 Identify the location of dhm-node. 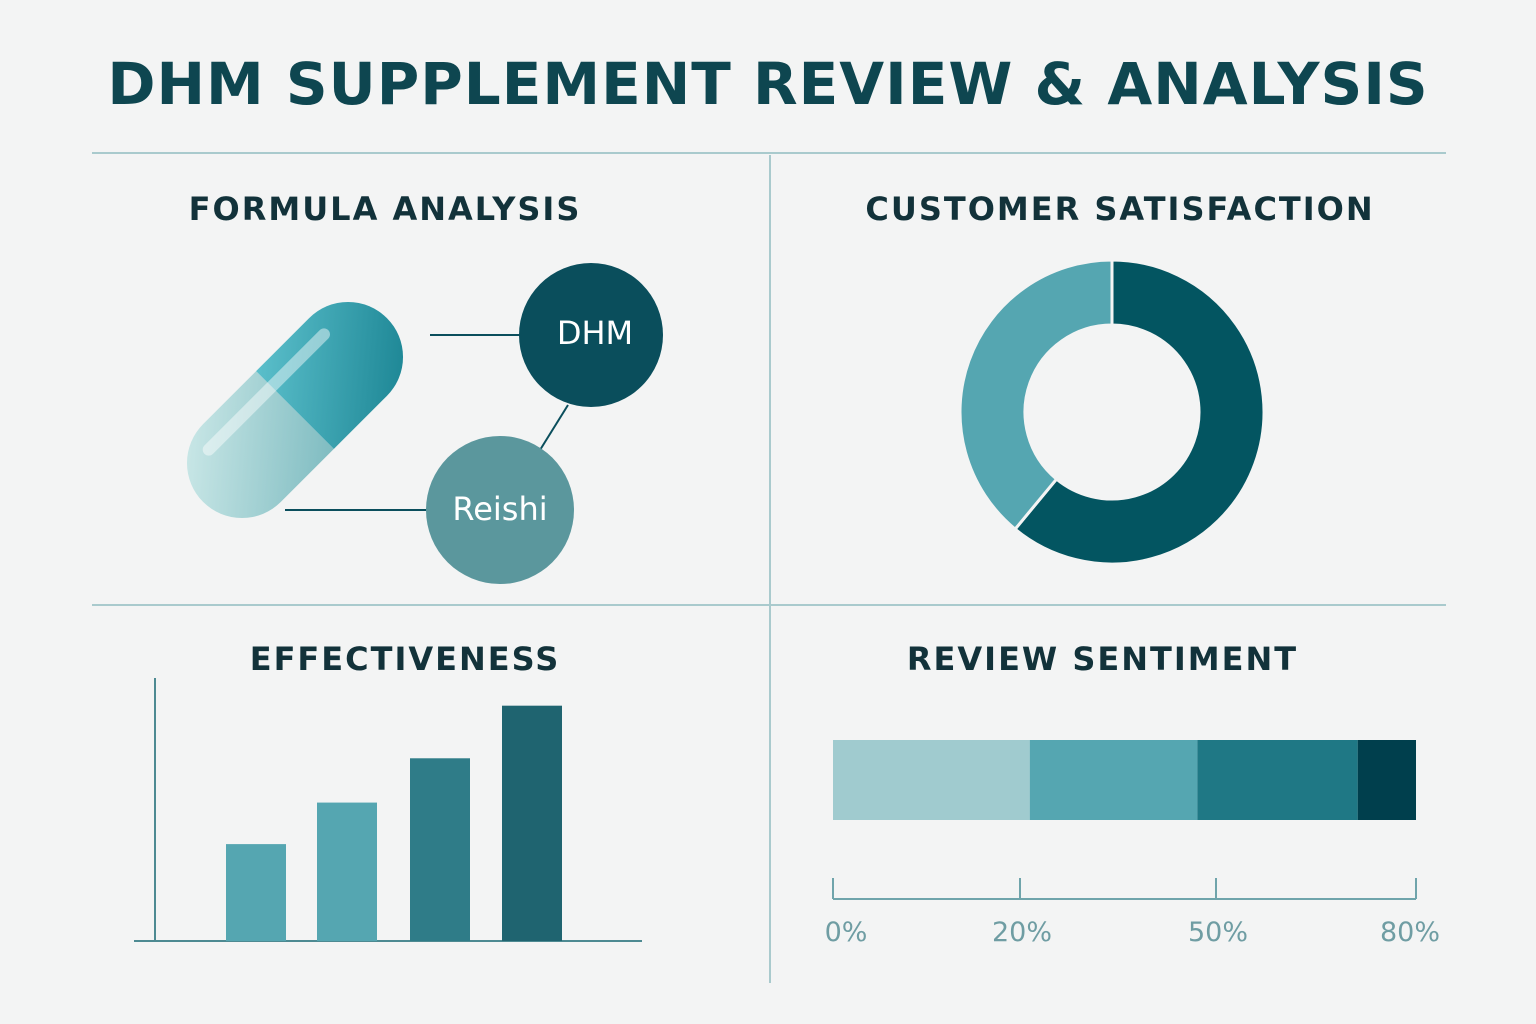
(591, 335).